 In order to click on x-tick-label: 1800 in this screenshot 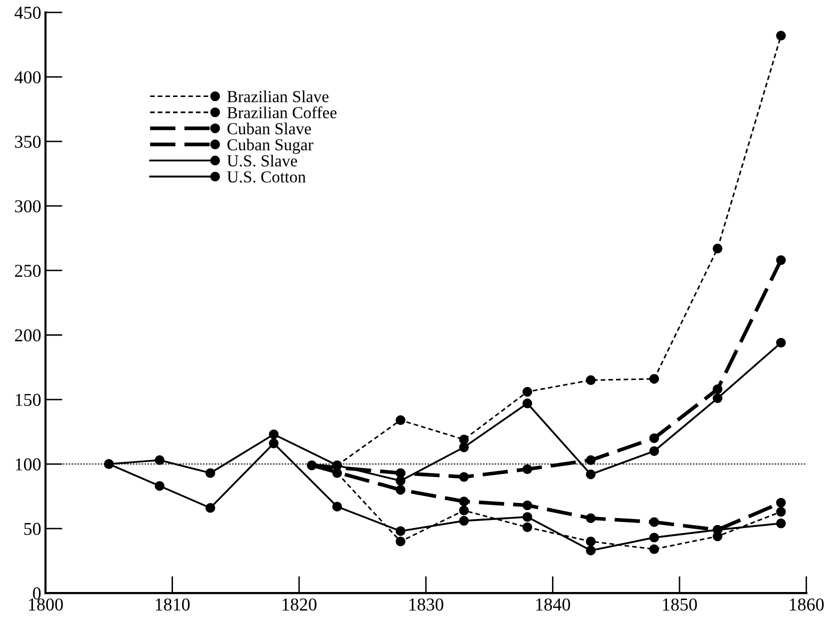, I will do `click(46, 604)`.